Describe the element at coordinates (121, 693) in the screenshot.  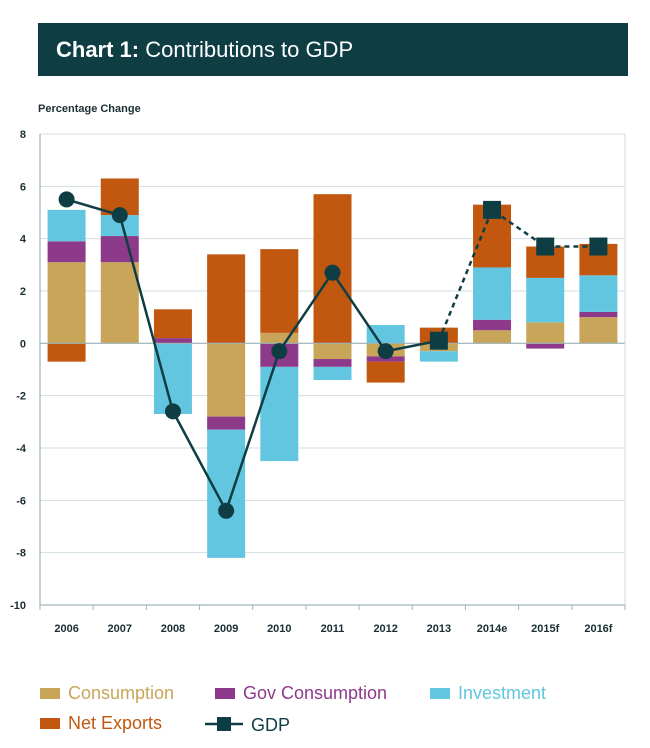
I see `legend-label-consumption: Consumption` at that location.